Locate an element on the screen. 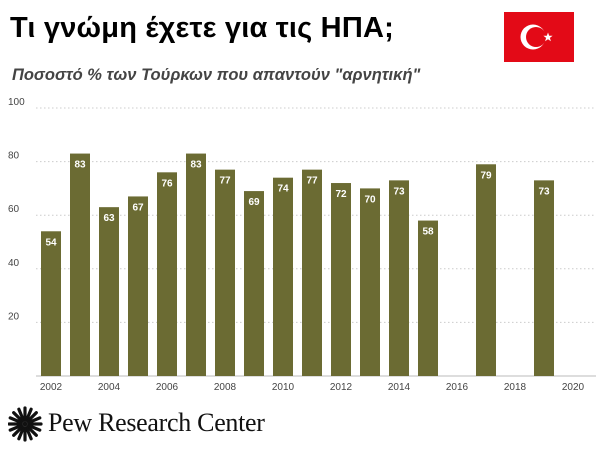 The image size is (600, 449). x-tick-label: 2010 is located at coordinates (283, 387).